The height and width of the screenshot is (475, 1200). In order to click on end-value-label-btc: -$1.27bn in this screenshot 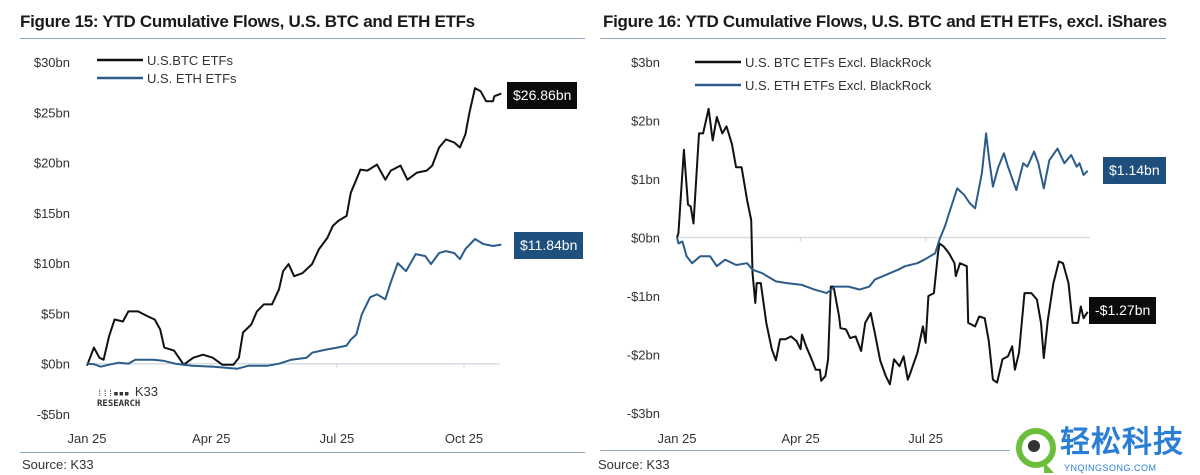, I will do `click(1123, 310)`.